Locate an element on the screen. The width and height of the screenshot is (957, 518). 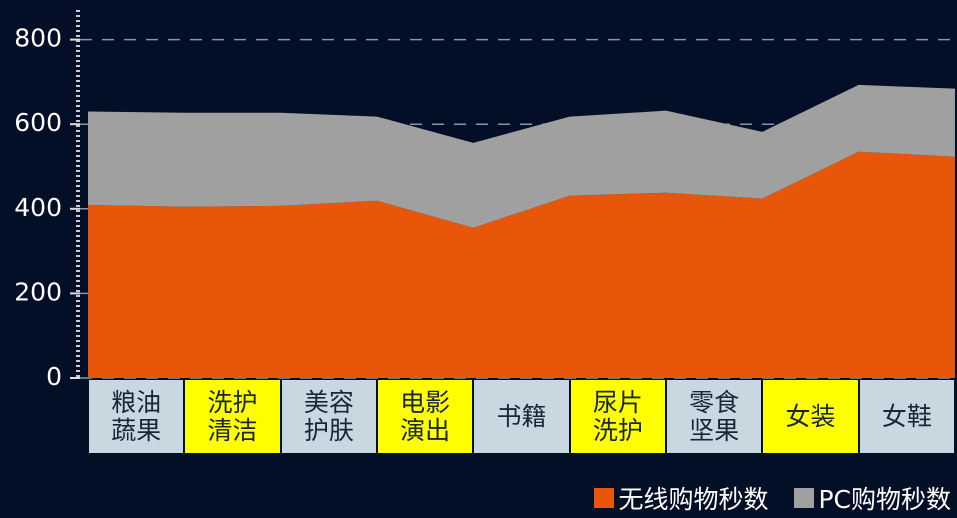
x-tick-label: 电影演出 is located at coordinates (425, 416).